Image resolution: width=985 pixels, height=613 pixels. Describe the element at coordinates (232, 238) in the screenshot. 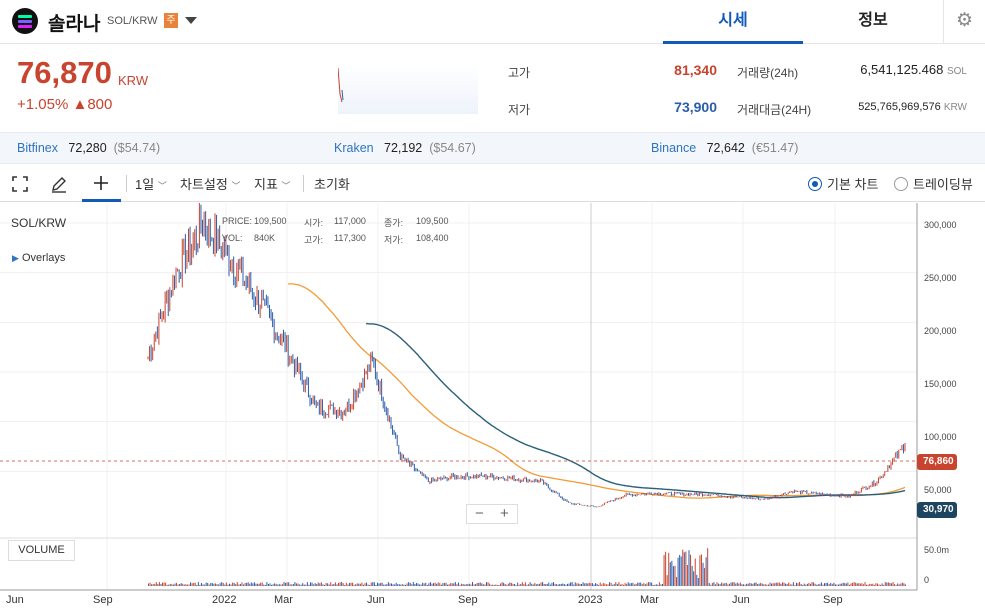

I see `legend-vol-label: VOL:` at that location.